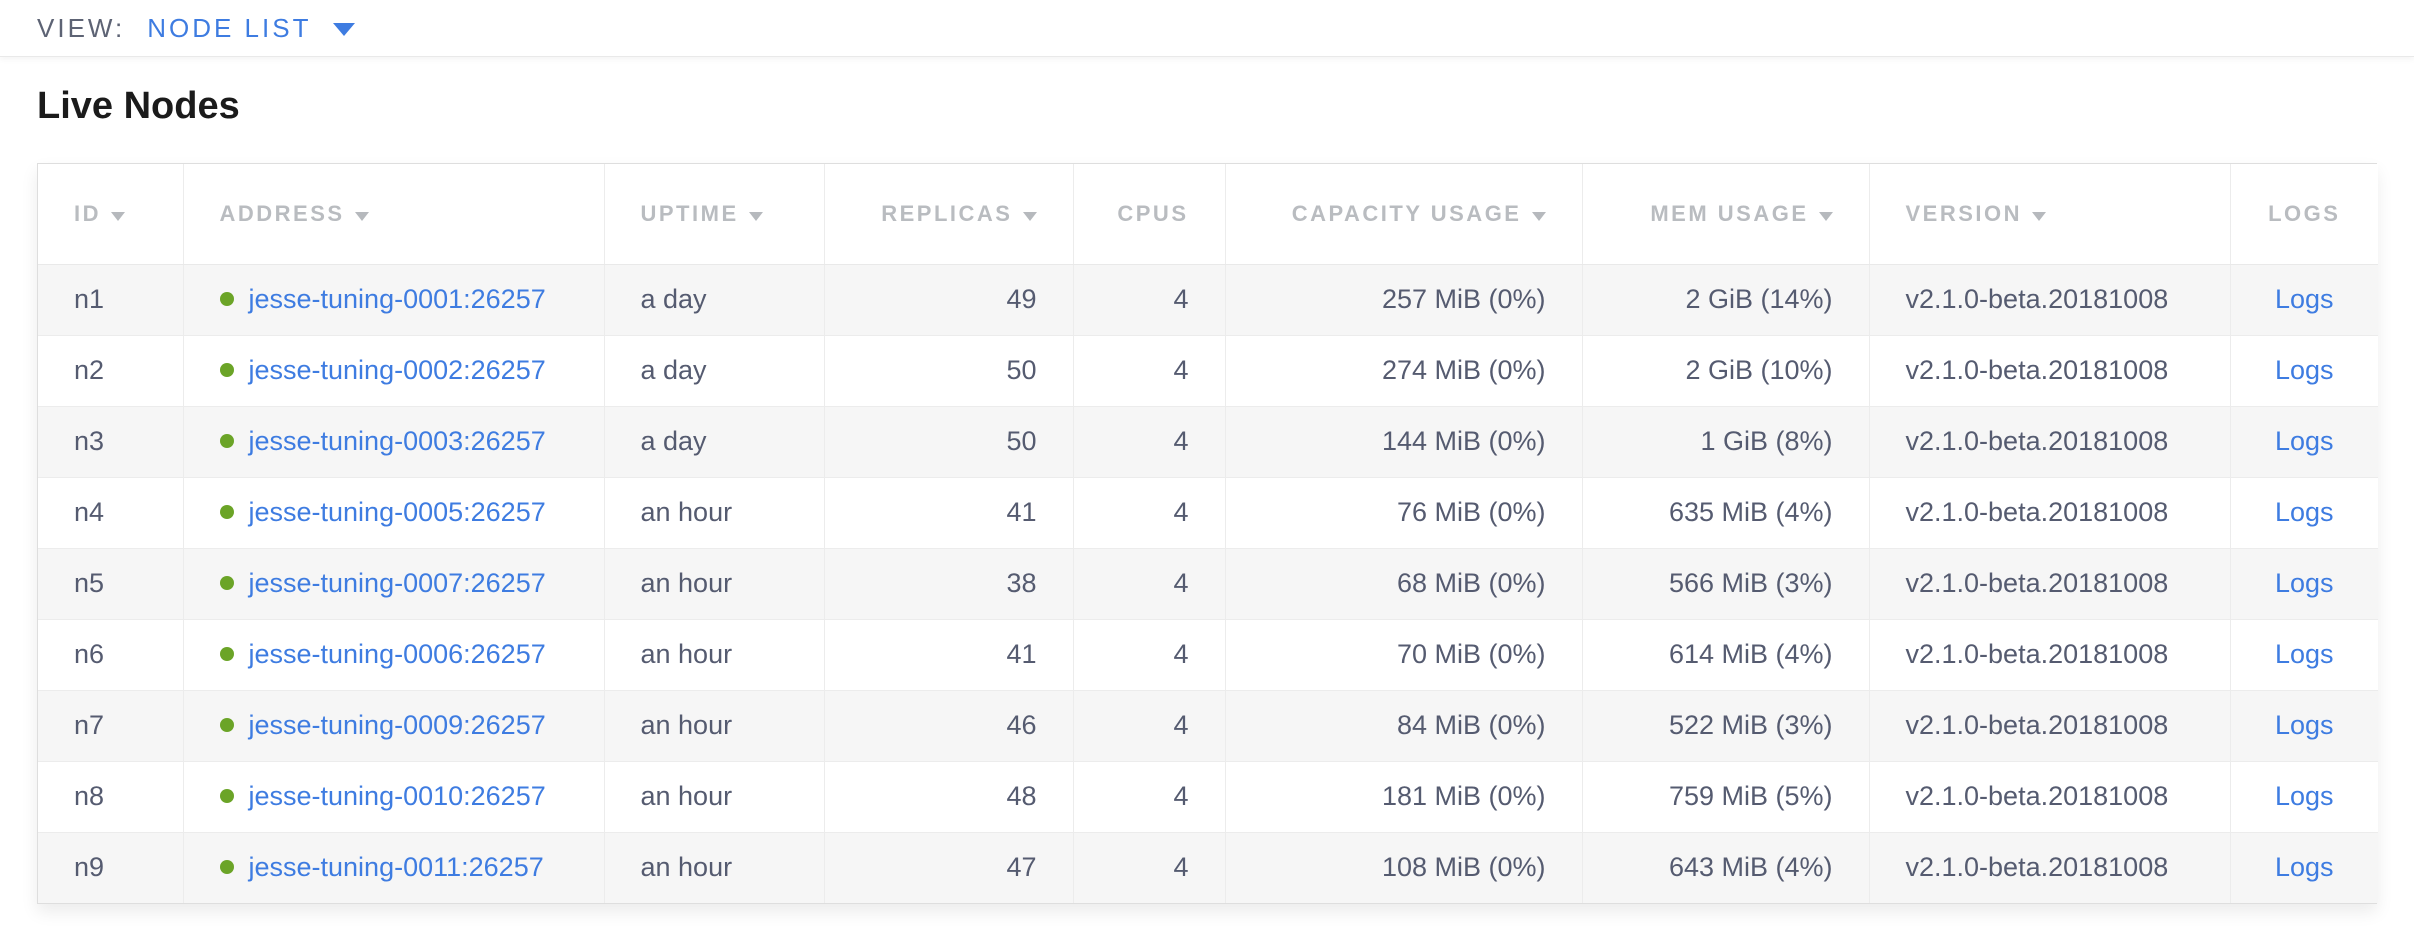  What do you see at coordinates (1404, 370) in the screenshot?
I see `cell-capacity: 274 MiB (0%)` at bounding box center [1404, 370].